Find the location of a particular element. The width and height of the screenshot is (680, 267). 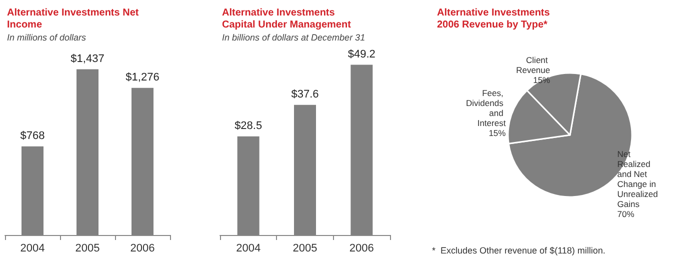

data-label: $1,276 is located at coordinates (143, 77).